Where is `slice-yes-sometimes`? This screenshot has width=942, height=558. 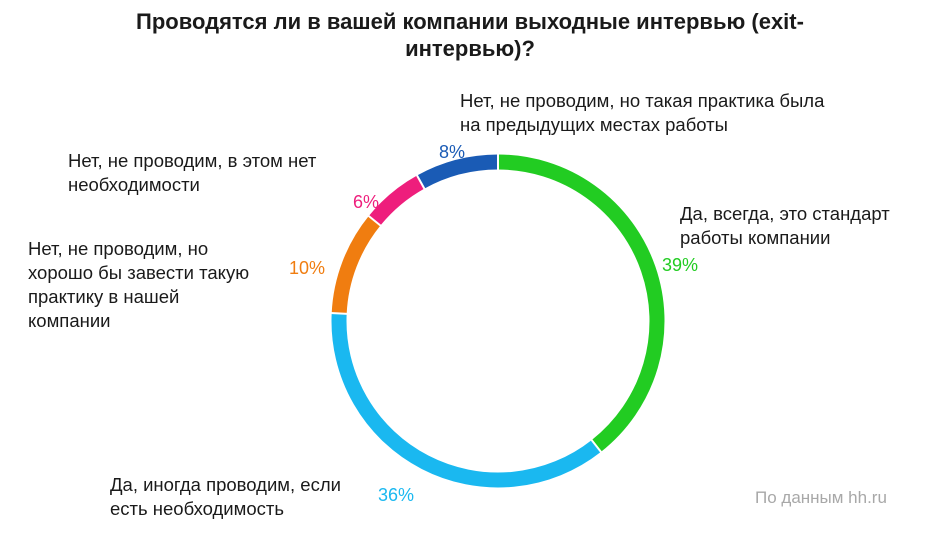 slice-yes-sometimes is located at coordinates (466, 400).